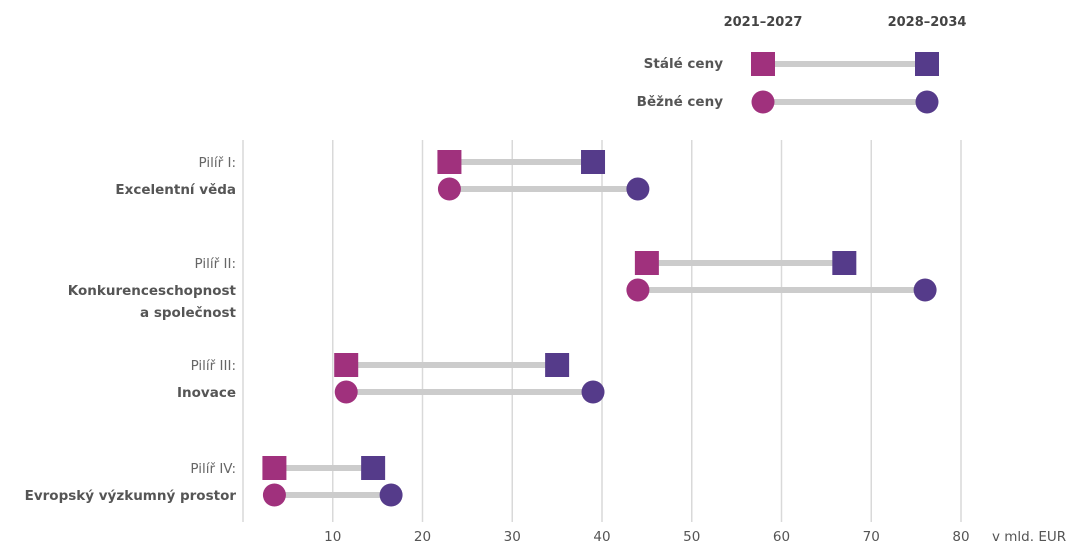 The width and height of the screenshot is (1073, 547). I want to click on legend-square-start, so click(763, 64).